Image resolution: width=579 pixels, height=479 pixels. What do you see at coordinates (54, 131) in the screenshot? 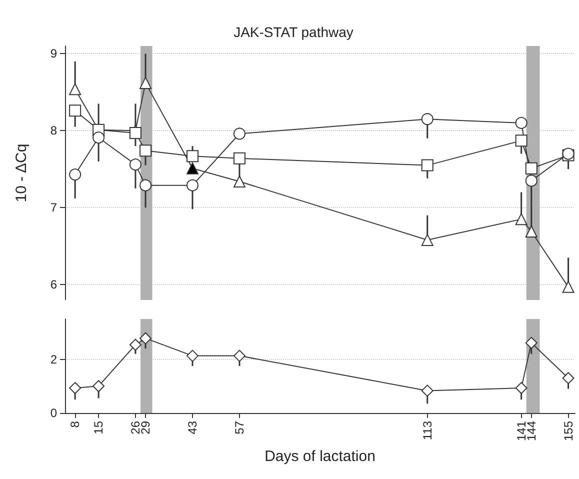
I see `y-tick-label: 8` at bounding box center [54, 131].